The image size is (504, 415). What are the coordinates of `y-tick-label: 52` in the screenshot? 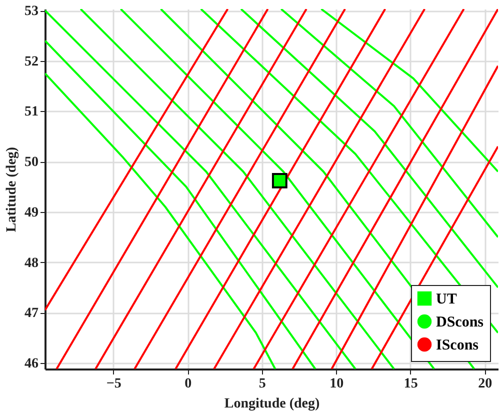 It's located at (31, 62).